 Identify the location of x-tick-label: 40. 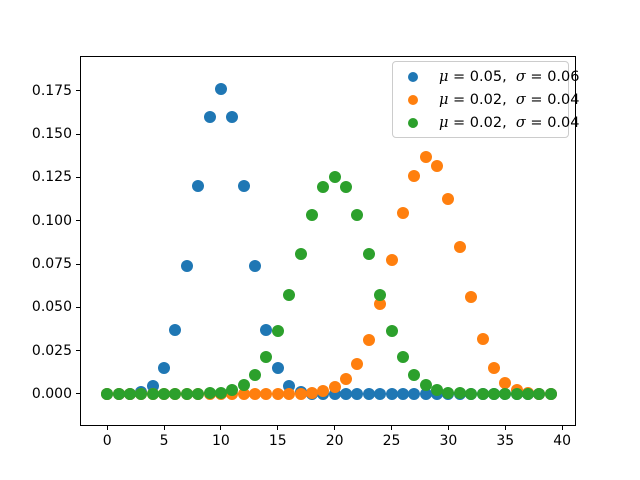
(562, 441).